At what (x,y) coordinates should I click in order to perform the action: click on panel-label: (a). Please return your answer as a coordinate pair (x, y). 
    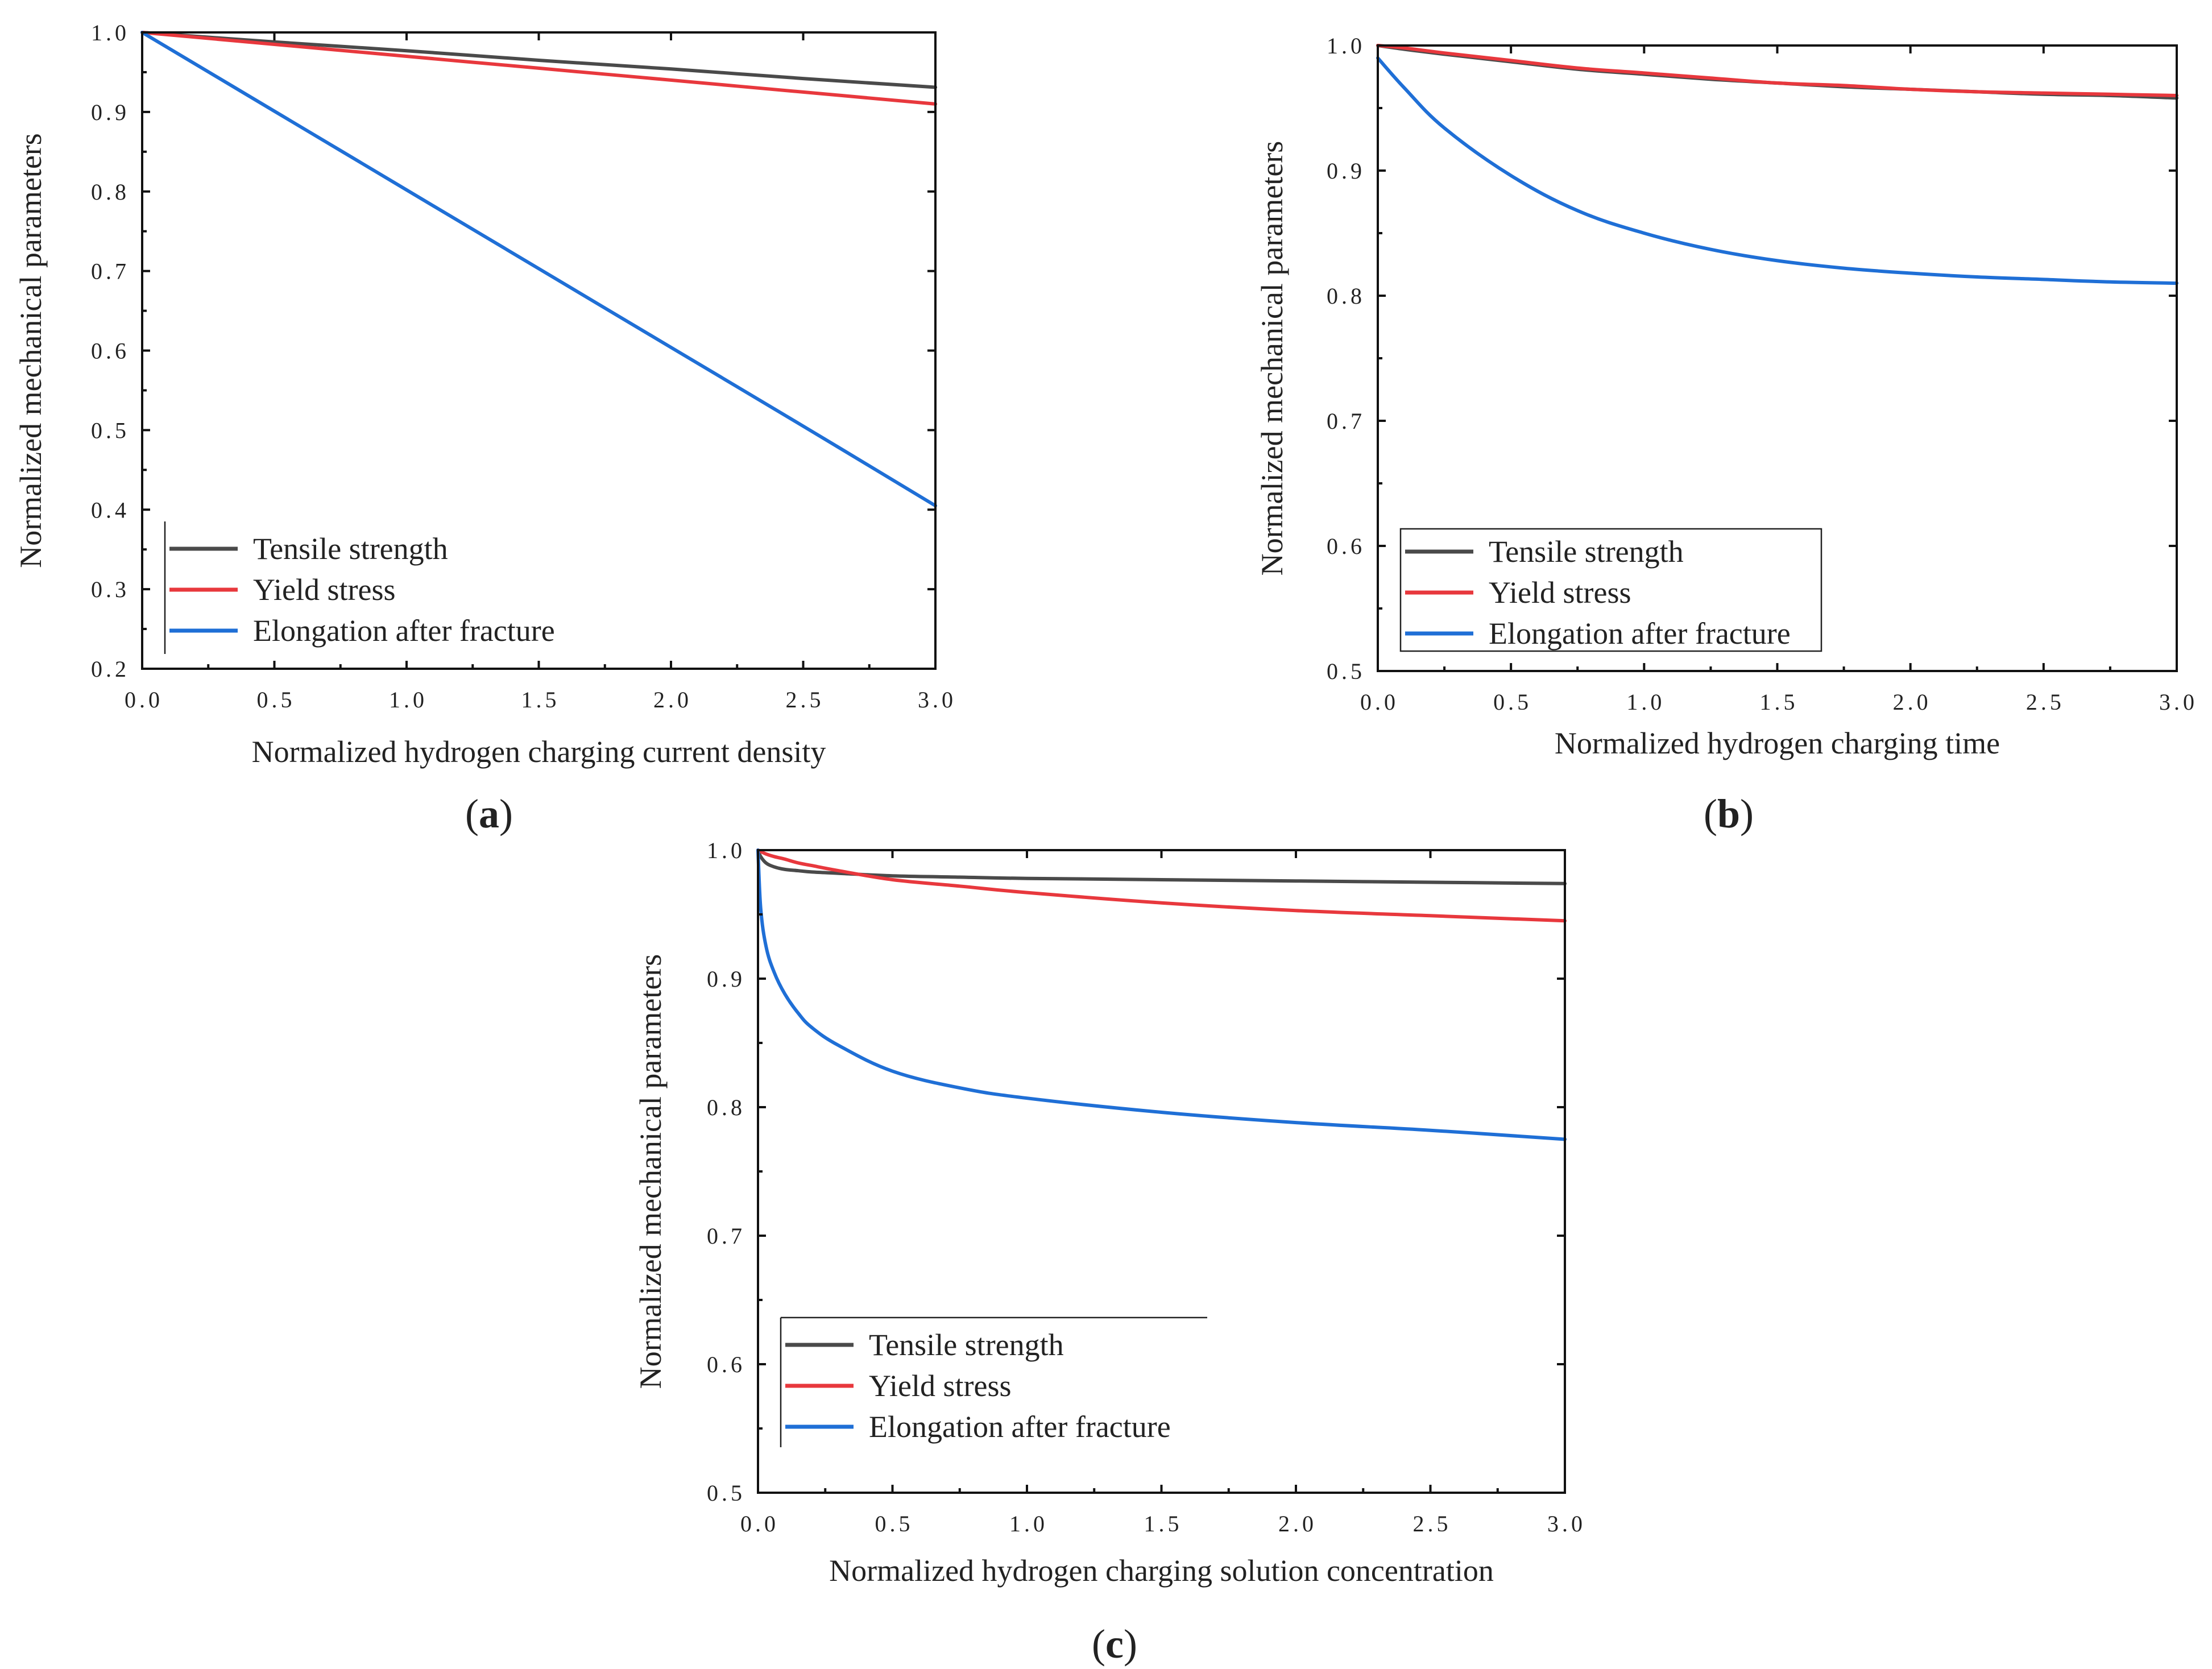
    Looking at the image, I should click on (489, 814).